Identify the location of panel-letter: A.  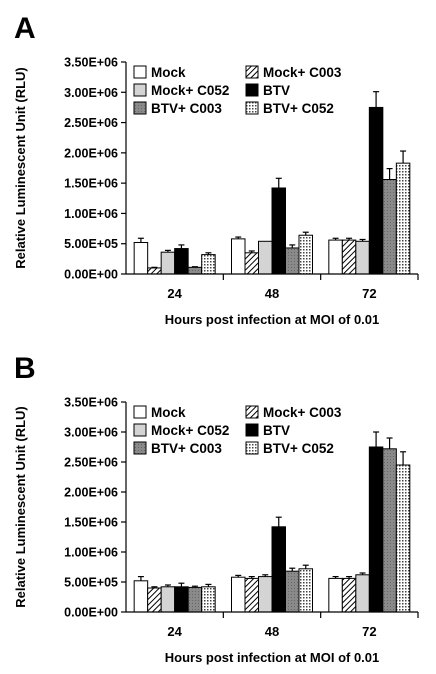
(25, 28).